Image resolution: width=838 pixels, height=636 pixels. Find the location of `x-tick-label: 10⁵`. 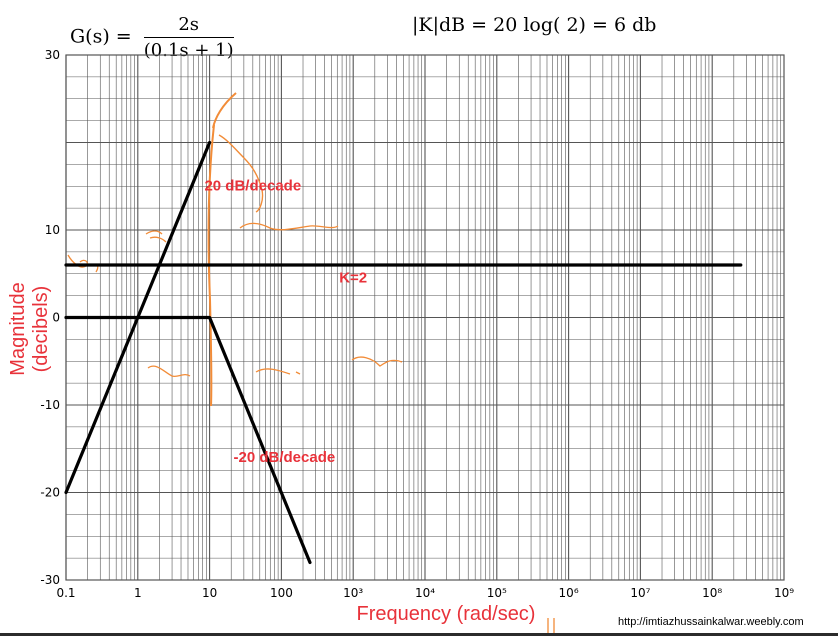

x-tick-label: 10⁵ is located at coordinates (497, 593).